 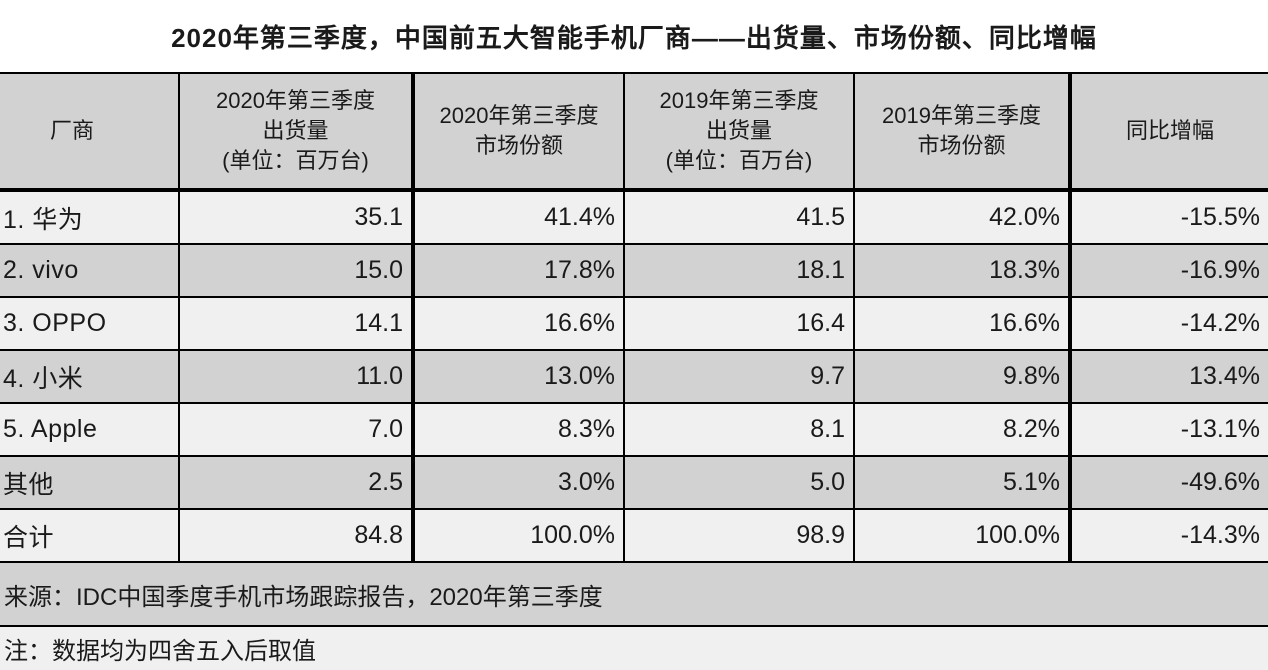 What do you see at coordinates (90, 482) in the screenshot?
I see `cell-vendor: 其他` at bounding box center [90, 482].